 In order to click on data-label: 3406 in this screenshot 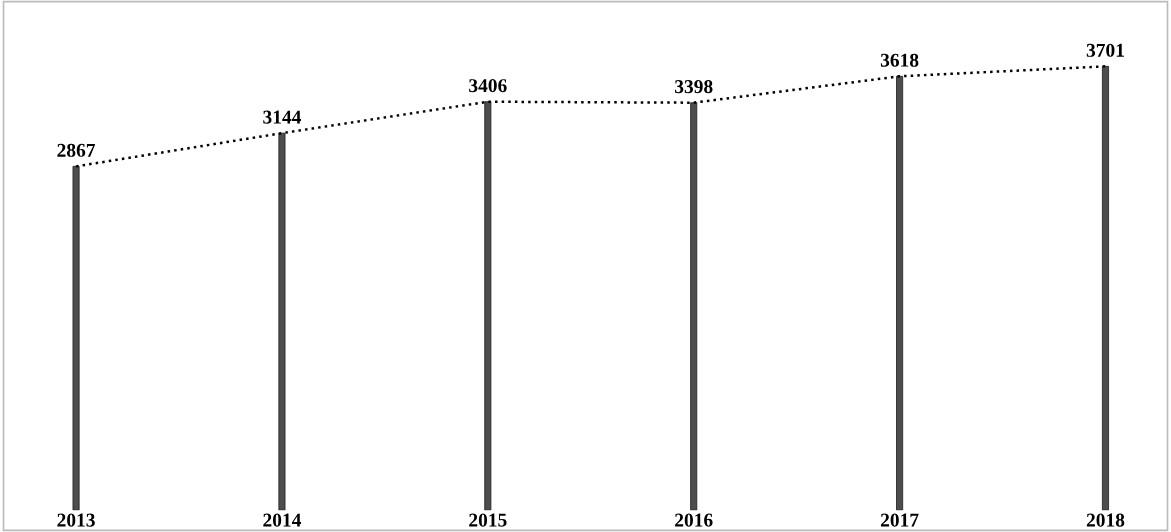, I will do `click(488, 86)`.